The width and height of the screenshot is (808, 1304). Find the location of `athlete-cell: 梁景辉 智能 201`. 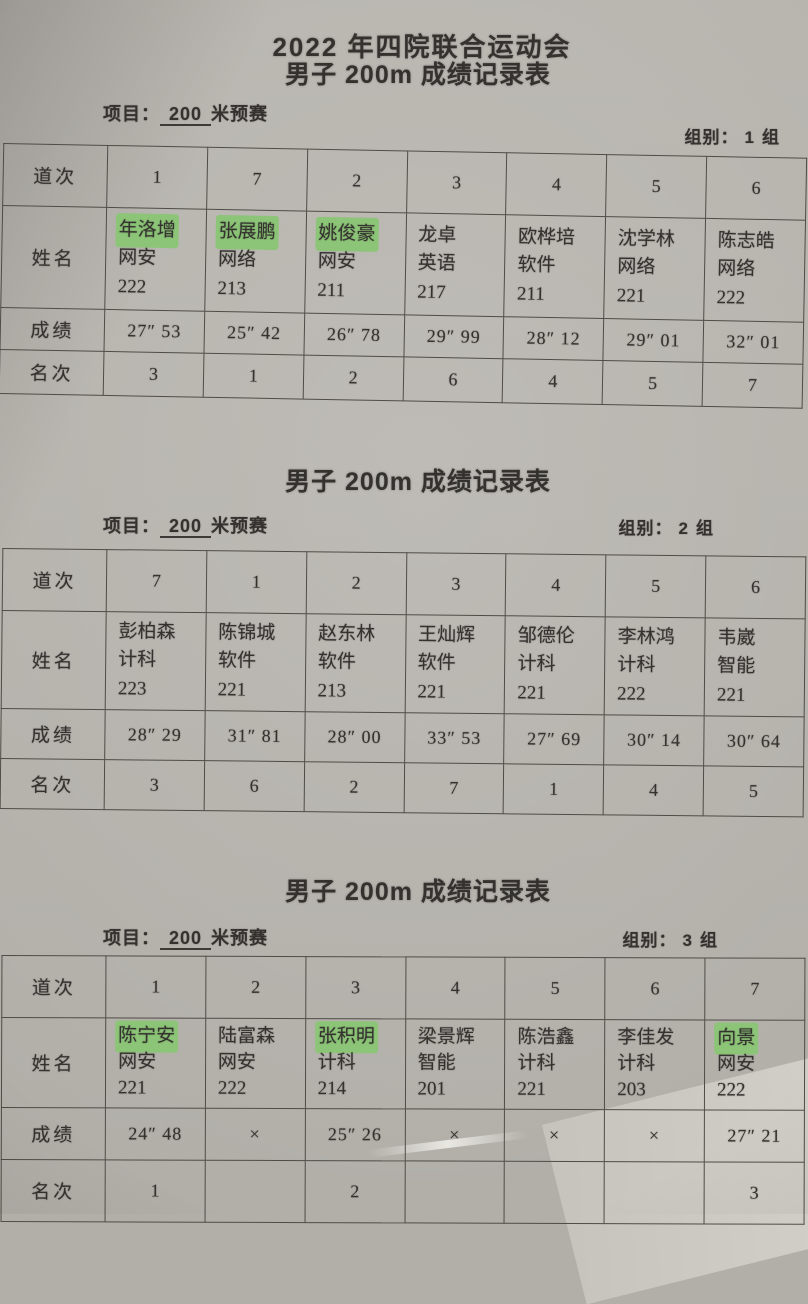

athlete-cell: 梁景辉 智能 201 is located at coordinates (455, 1063).